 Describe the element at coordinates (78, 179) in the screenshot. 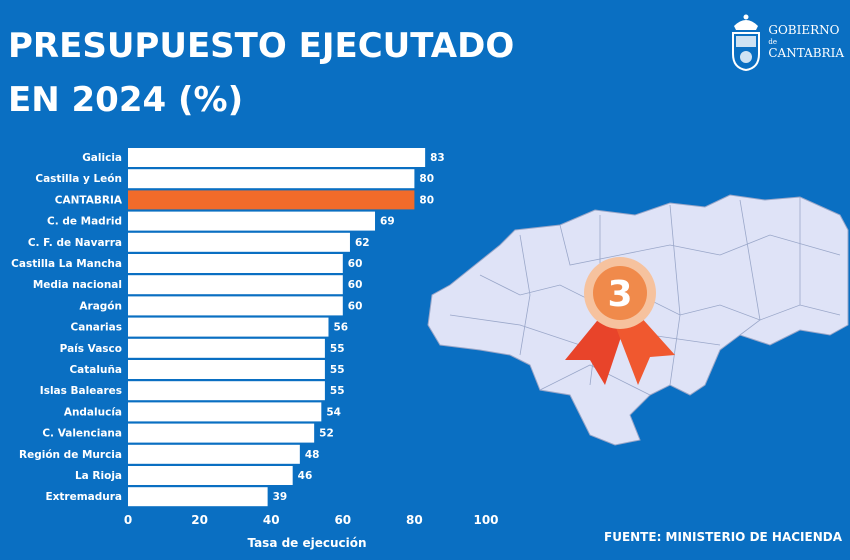

I see `category-label: Castilla y León` at that location.